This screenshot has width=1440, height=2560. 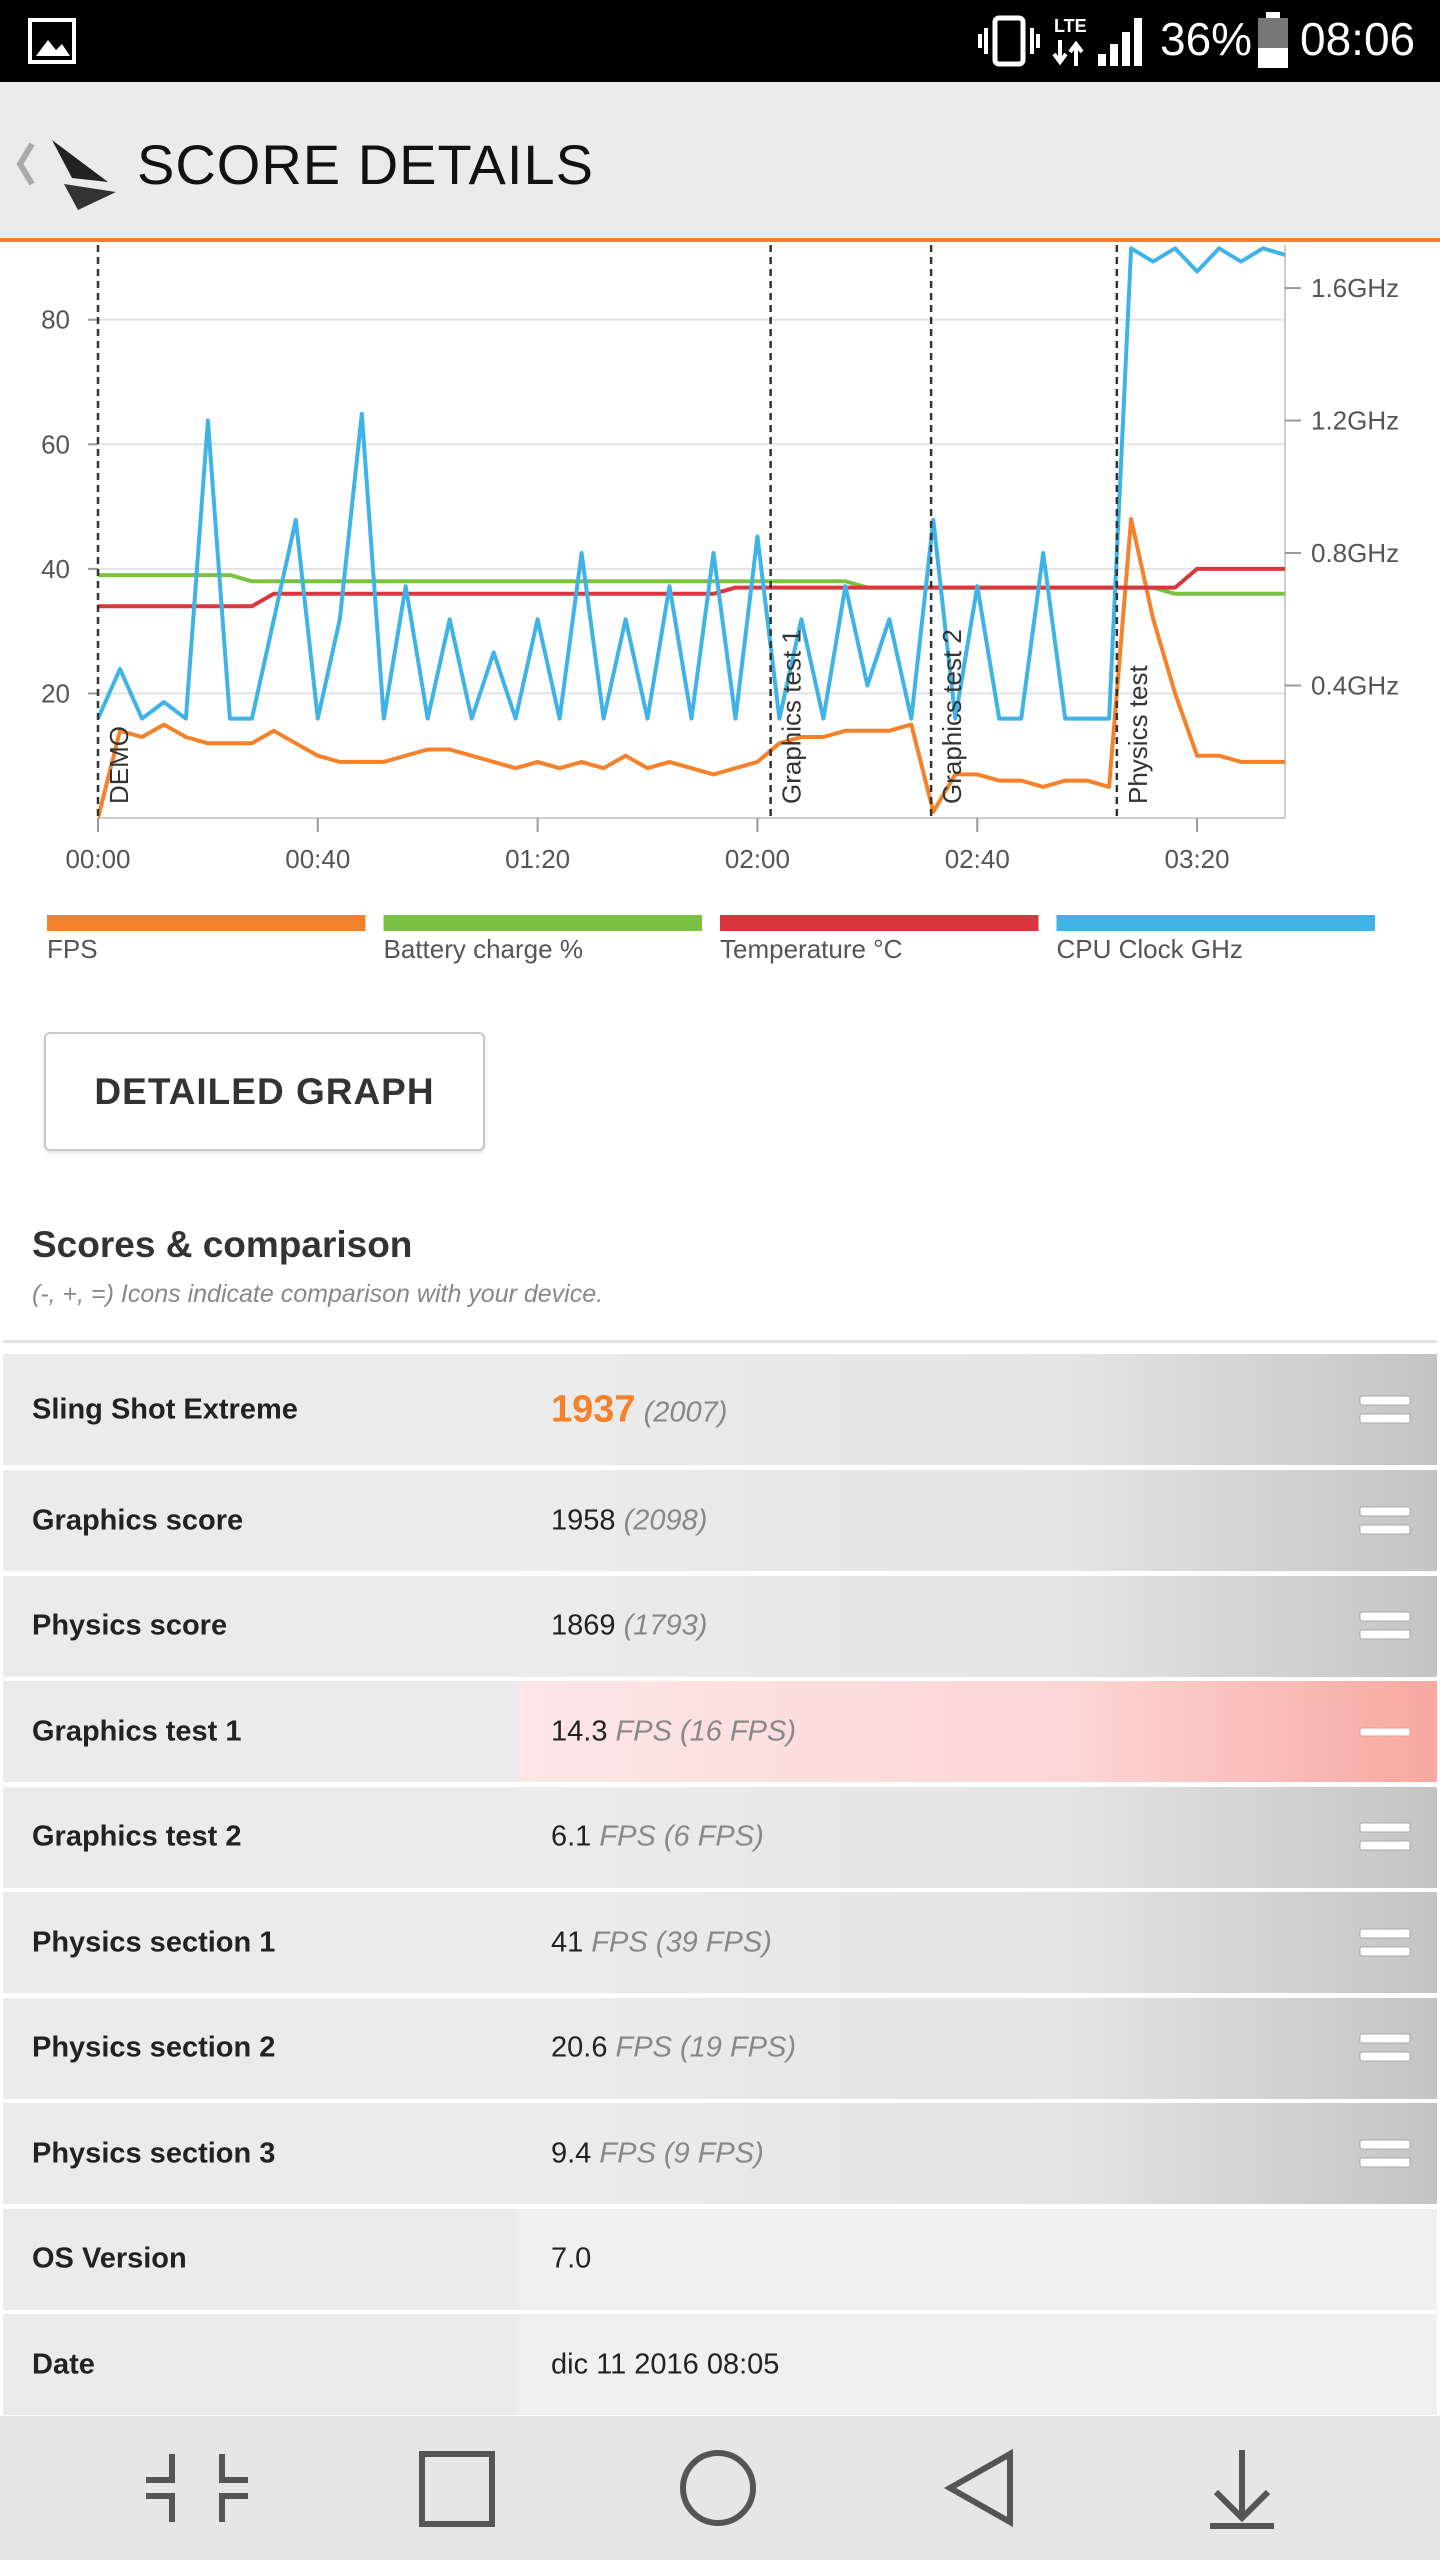 I want to click on status-bar: LTE 36% 08:06, so click(x=720, y=41).